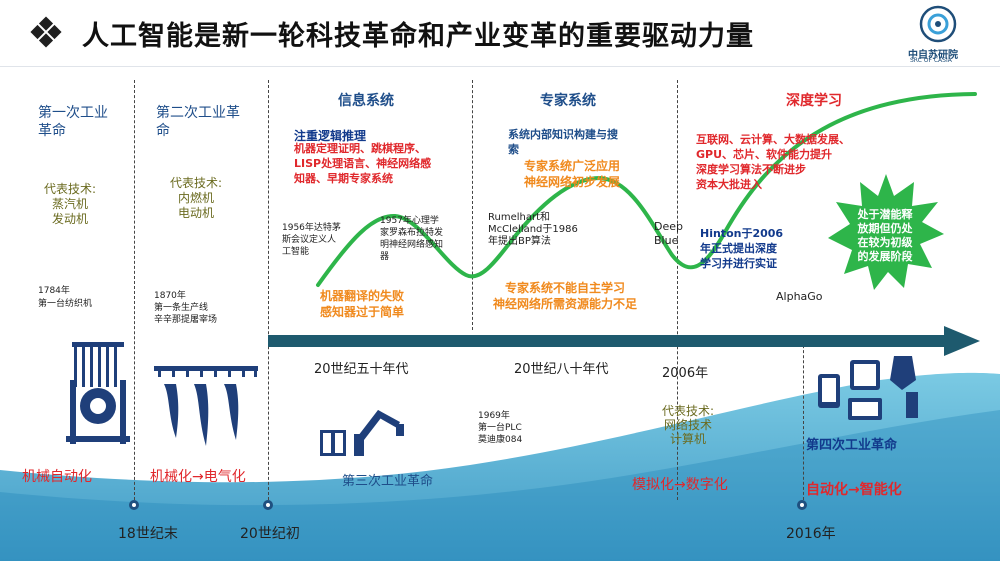 Image resolution: width=1000 pixels, height=561 pixels. What do you see at coordinates (363, 163) in the screenshot?
I see `info-focus-detail: 机器定理证明、跳棋程序、 LISP处理语言、神经网络感 知器、早期专家系统` at bounding box center [363, 163].